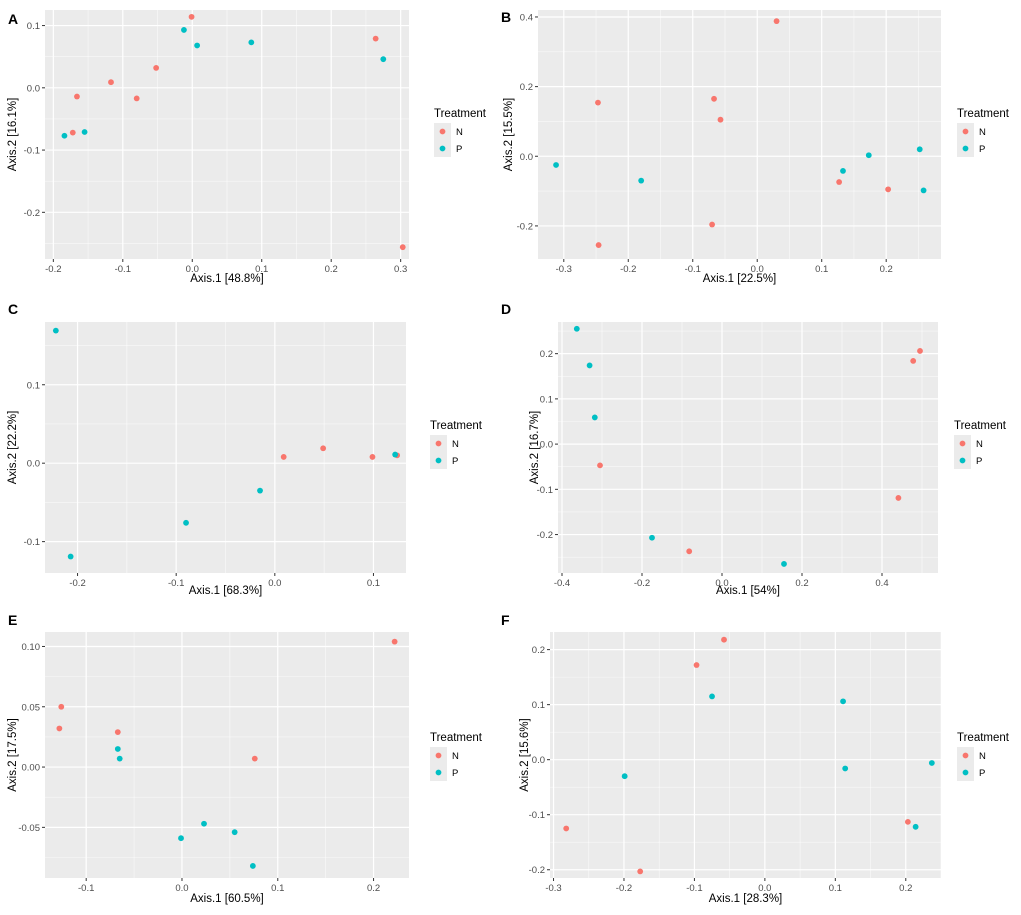  What do you see at coordinates (748, 591) in the screenshot?
I see `x-axis-title: Axis.1 [54%]` at bounding box center [748, 591].